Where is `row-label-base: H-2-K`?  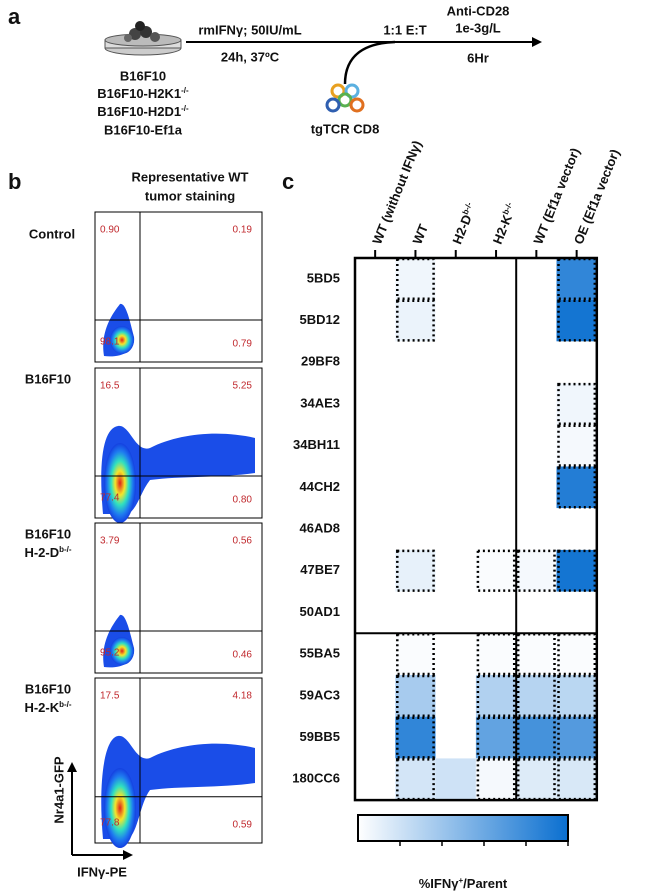 row-label-base: H-2-K is located at coordinates (41, 707).